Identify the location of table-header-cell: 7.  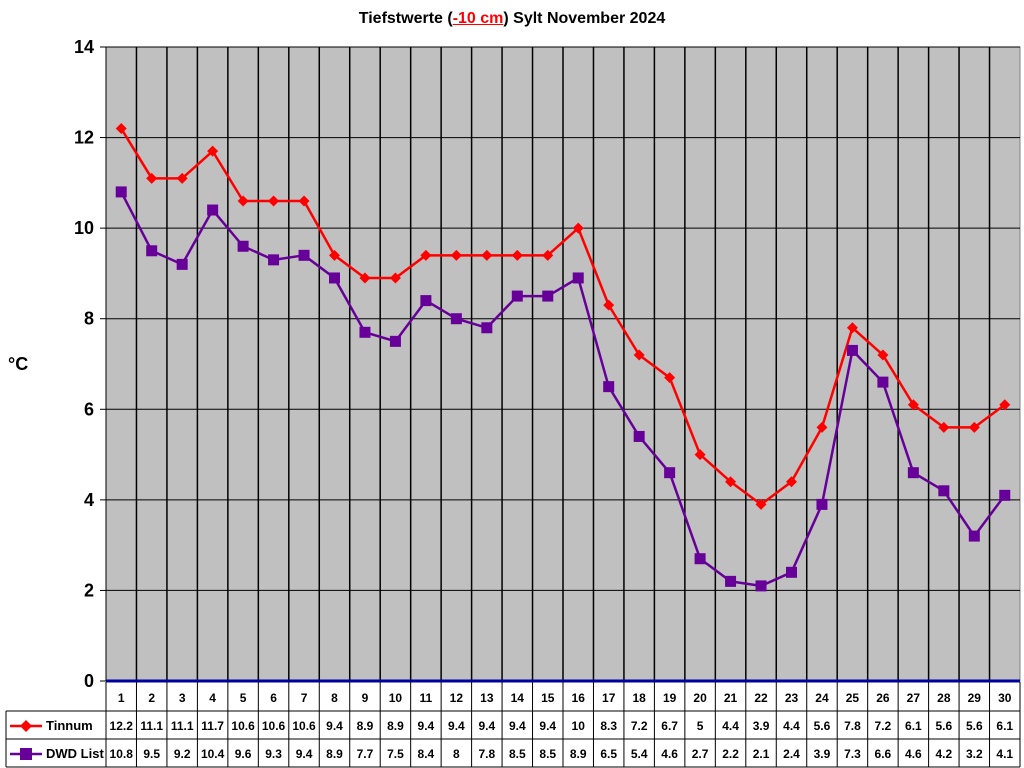
(304, 698).